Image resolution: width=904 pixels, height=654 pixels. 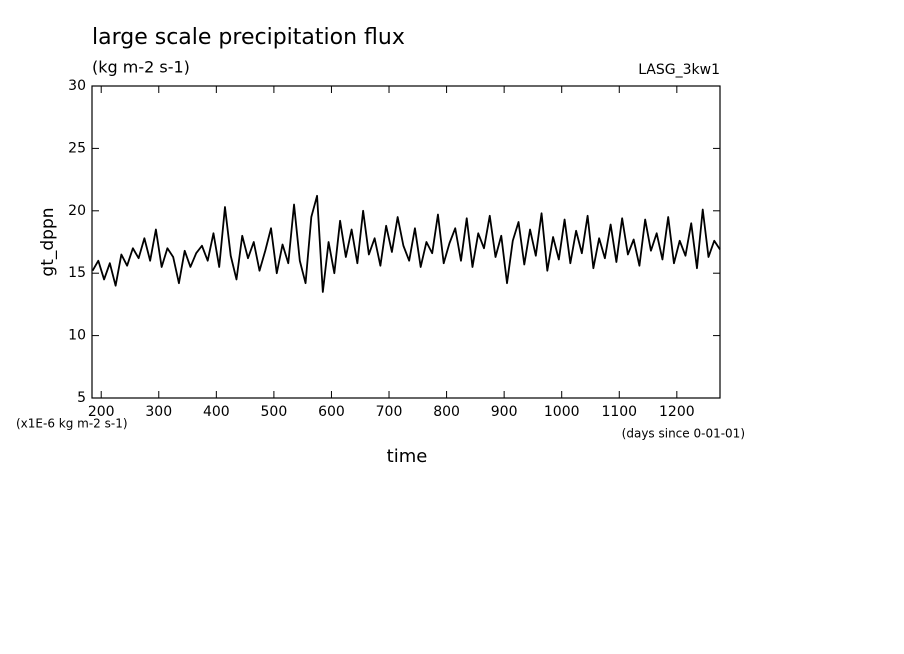 I want to click on annotation: LASG_3kw1, so click(x=679, y=70).